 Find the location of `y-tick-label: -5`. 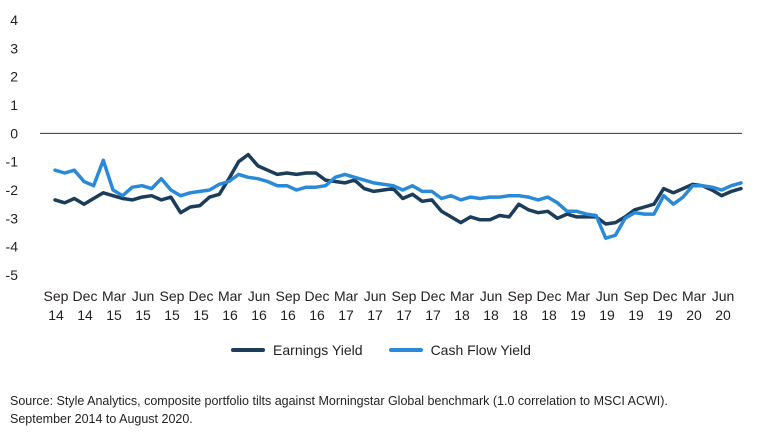

y-tick-label: -5 is located at coordinates (12, 275).